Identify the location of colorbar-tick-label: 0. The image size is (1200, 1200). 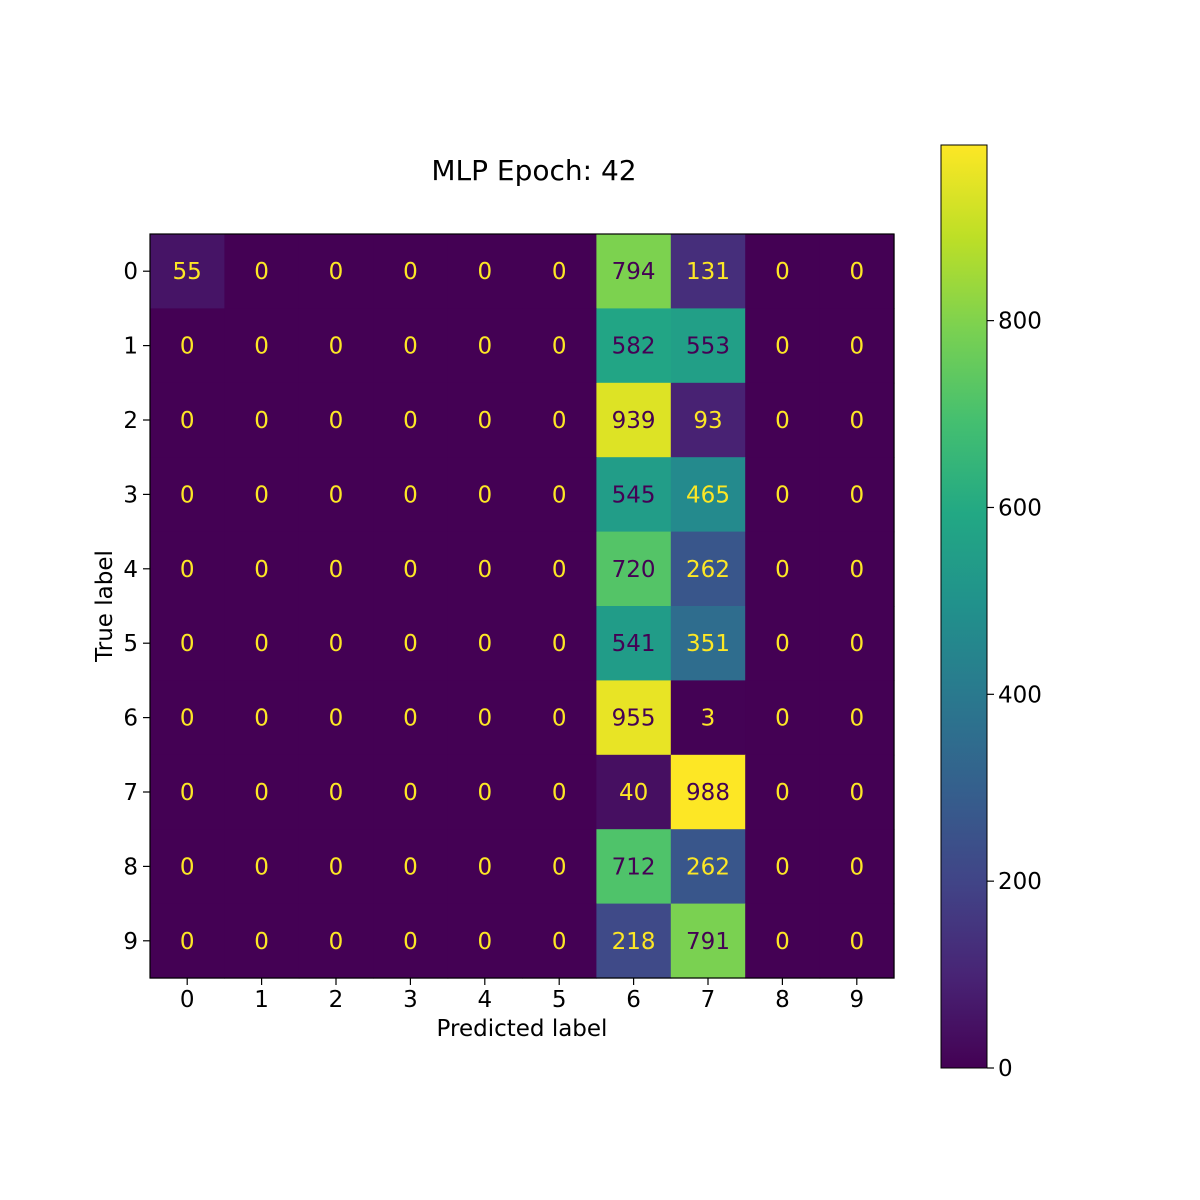
(1005, 1069).